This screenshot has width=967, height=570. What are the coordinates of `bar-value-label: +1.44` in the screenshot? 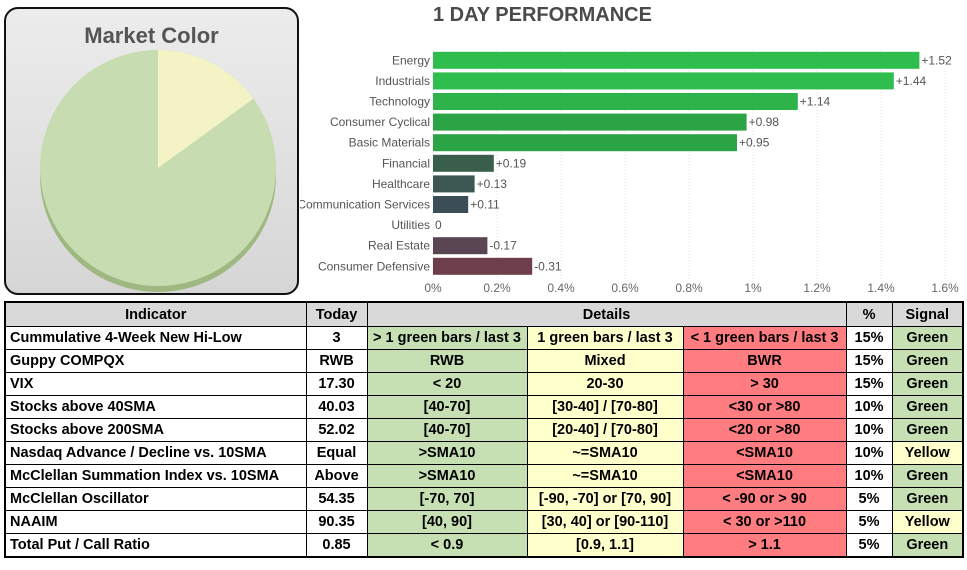 It's located at (911, 81).